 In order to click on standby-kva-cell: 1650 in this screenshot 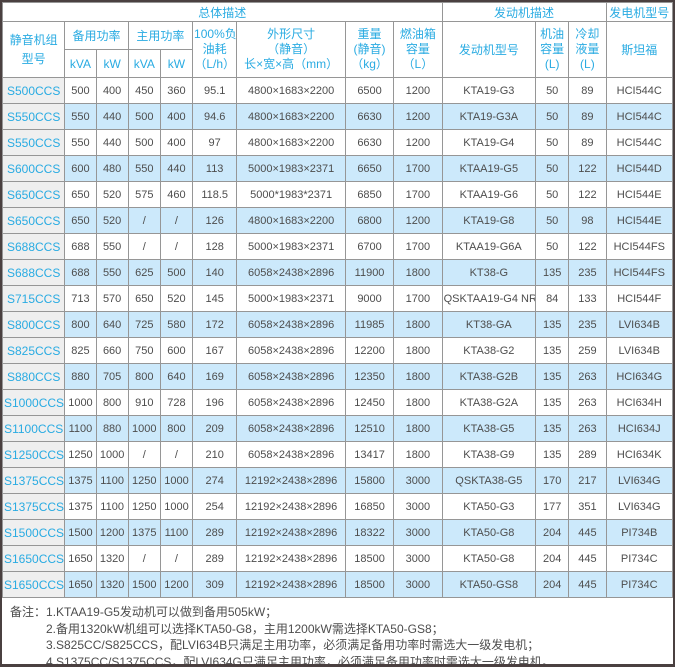, I will do `click(80, 558)`.